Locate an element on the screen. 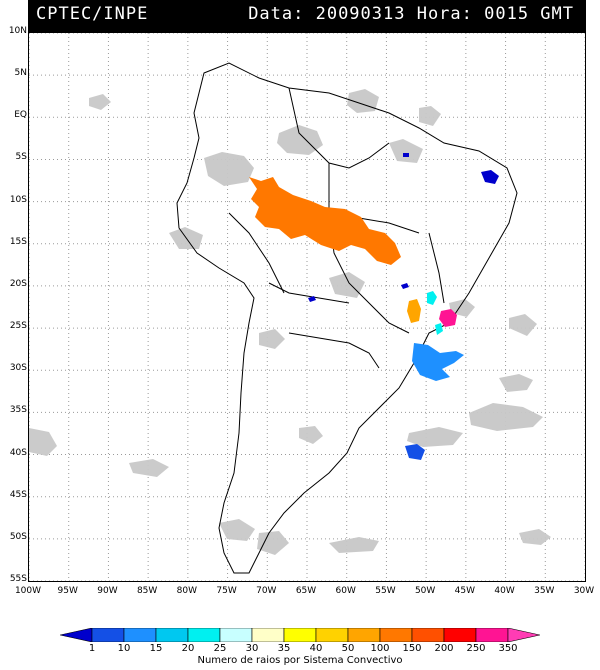  lat-label: 5S is located at coordinates (21, 157).